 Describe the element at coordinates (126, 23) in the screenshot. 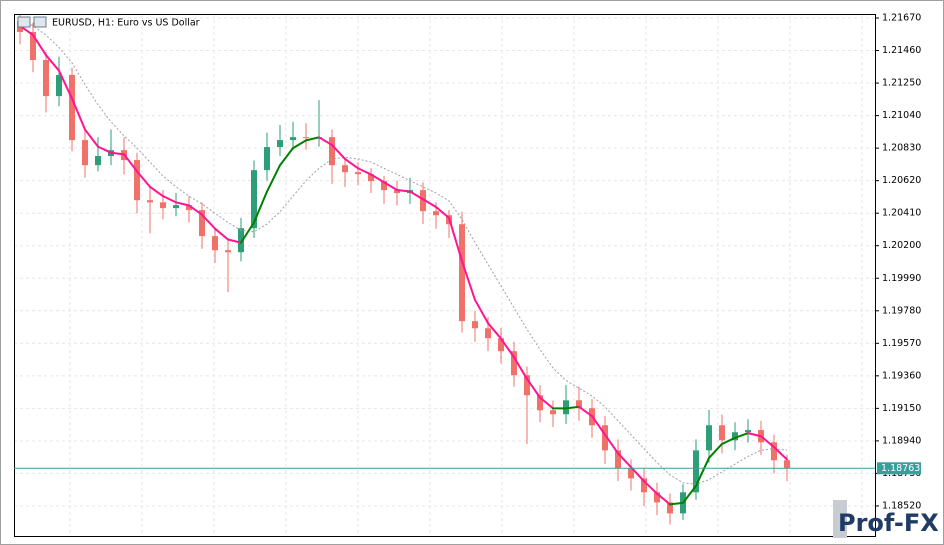

I see `chart-title: EURUSD, H1: Euro vs US Dollar` at that location.